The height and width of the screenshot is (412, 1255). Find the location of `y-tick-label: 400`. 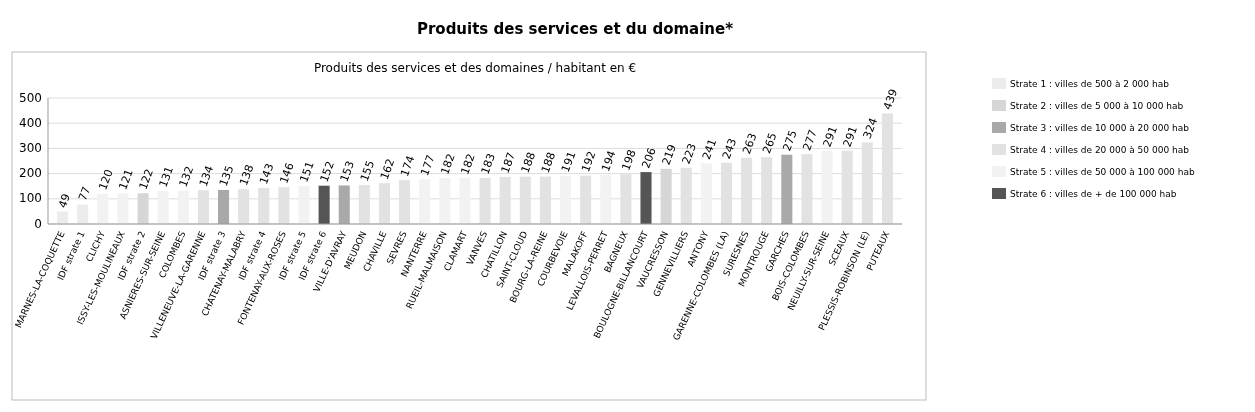

y-tick-label: 400 is located at coordinates (30, 122).